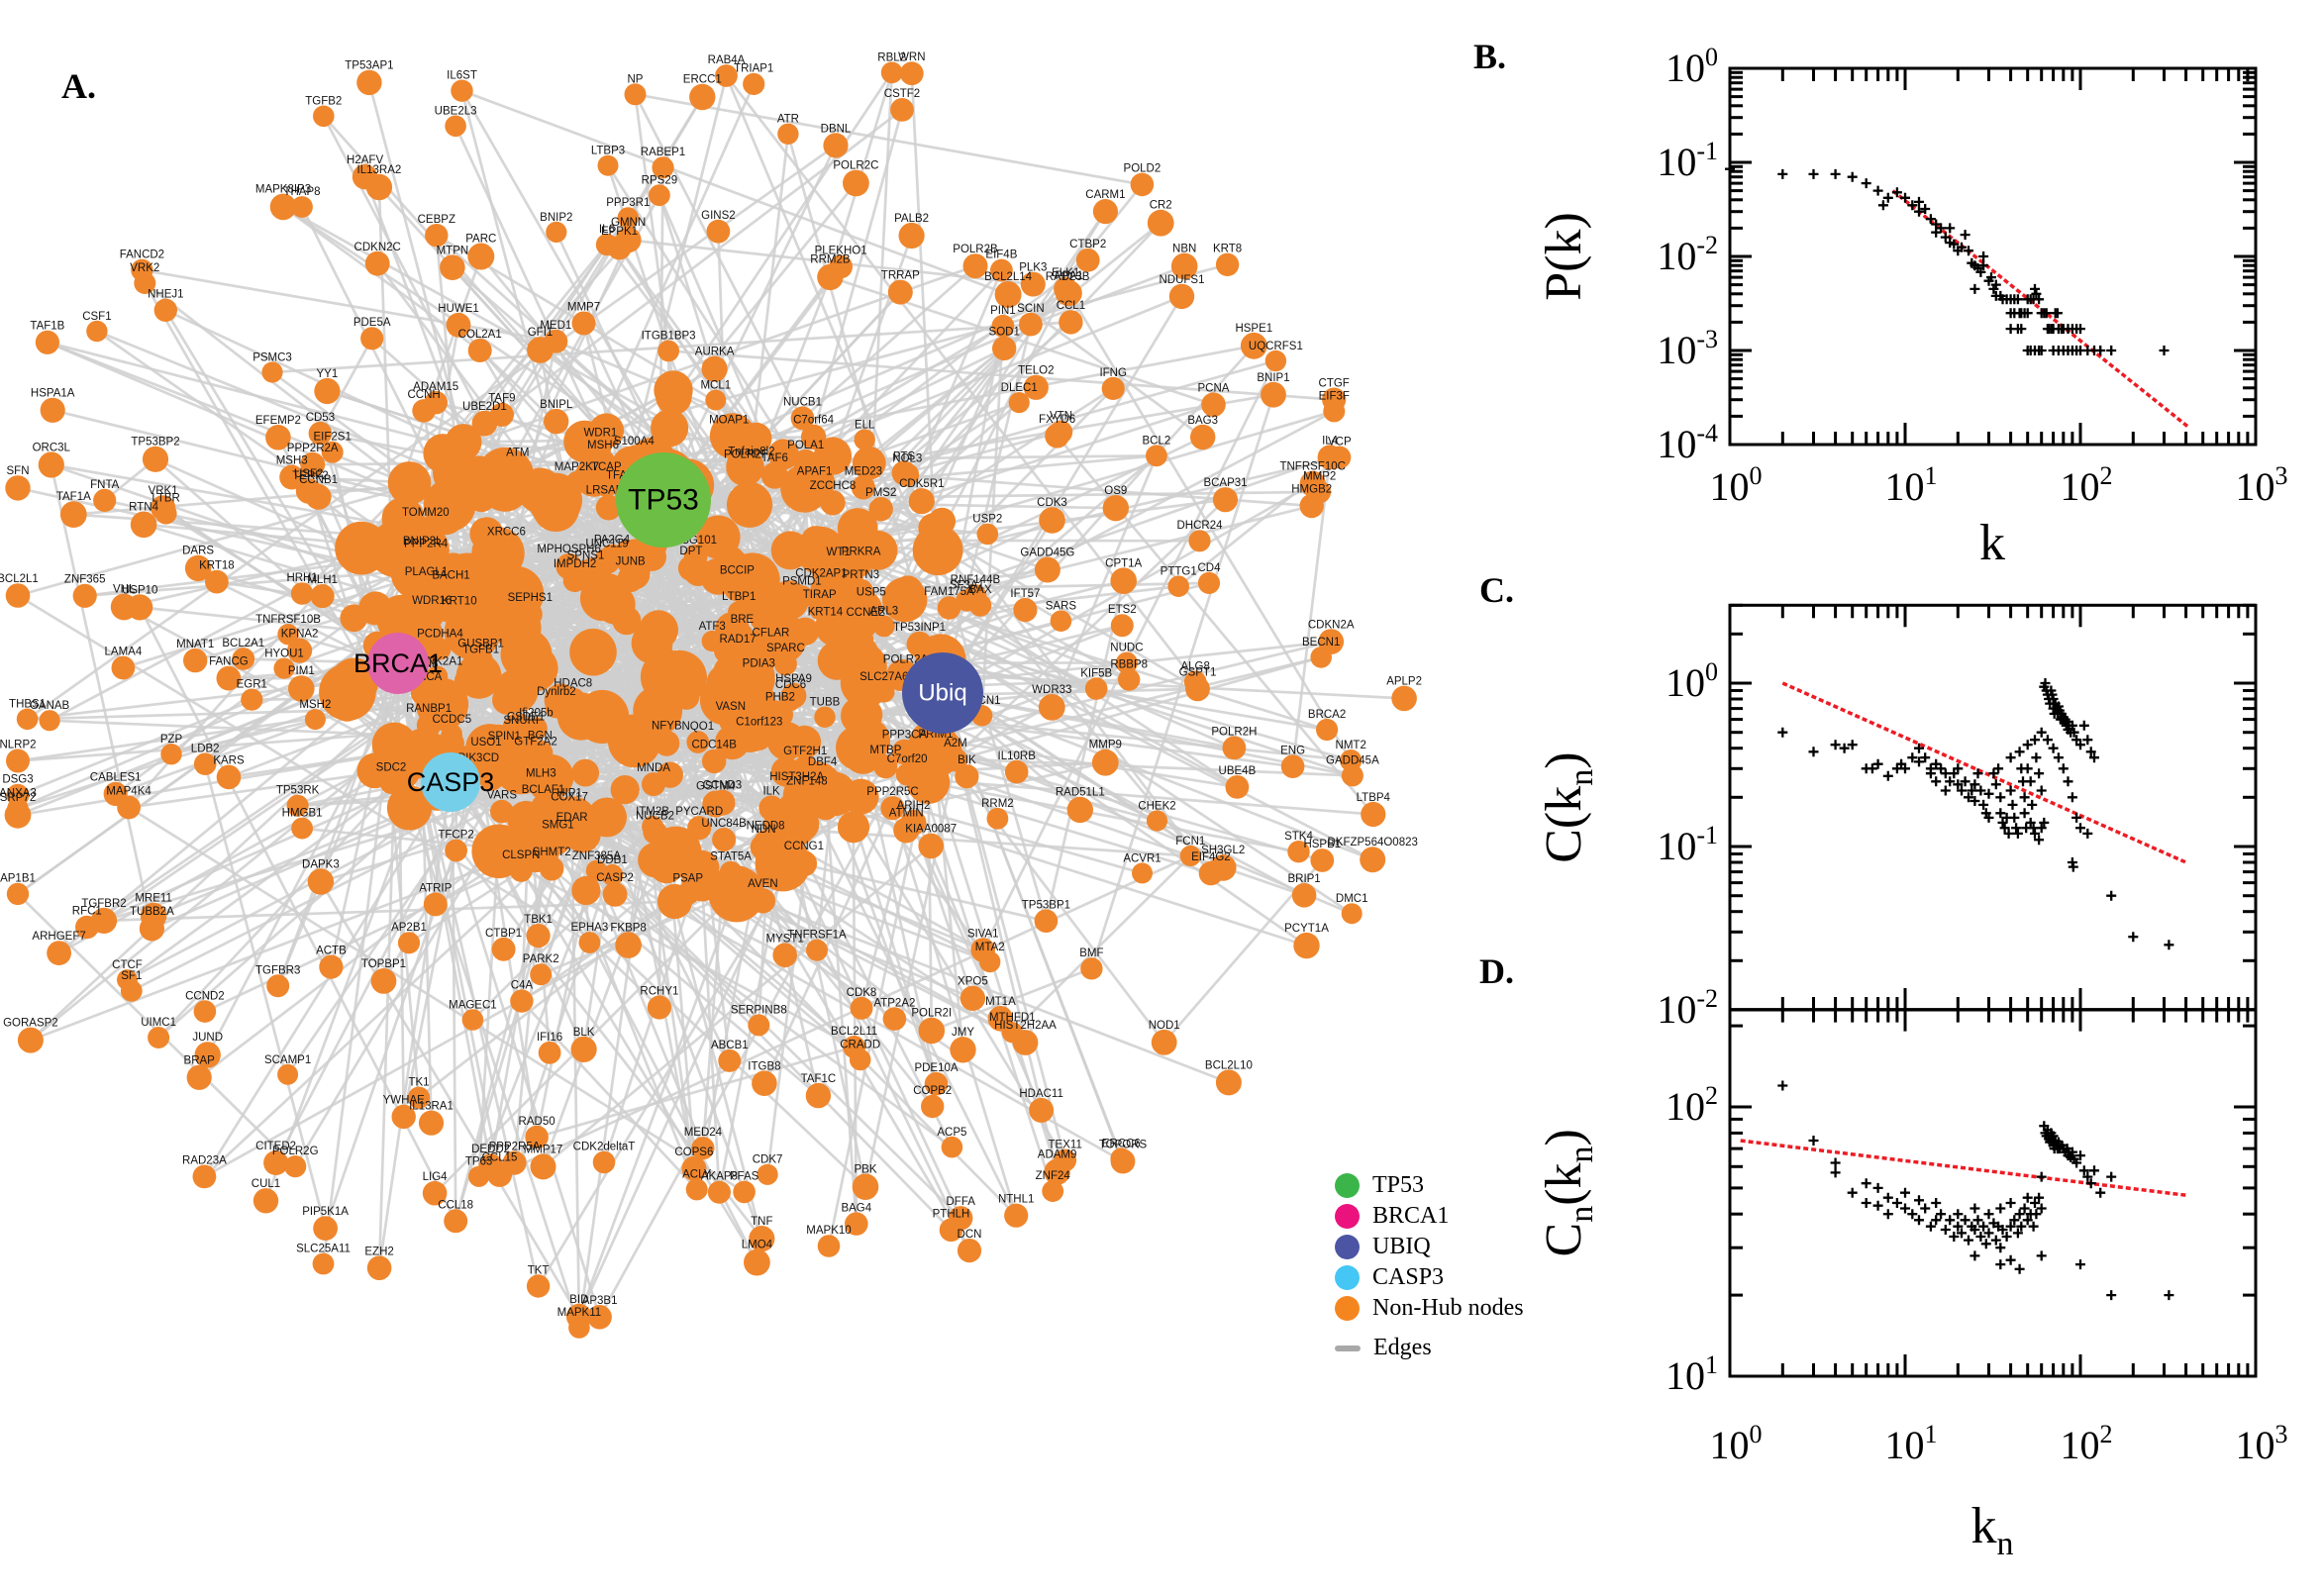 Image resolution: width=2323 pixels, height=1596 pixels. I want to click on hub-node-brca1, so click(398, 663).